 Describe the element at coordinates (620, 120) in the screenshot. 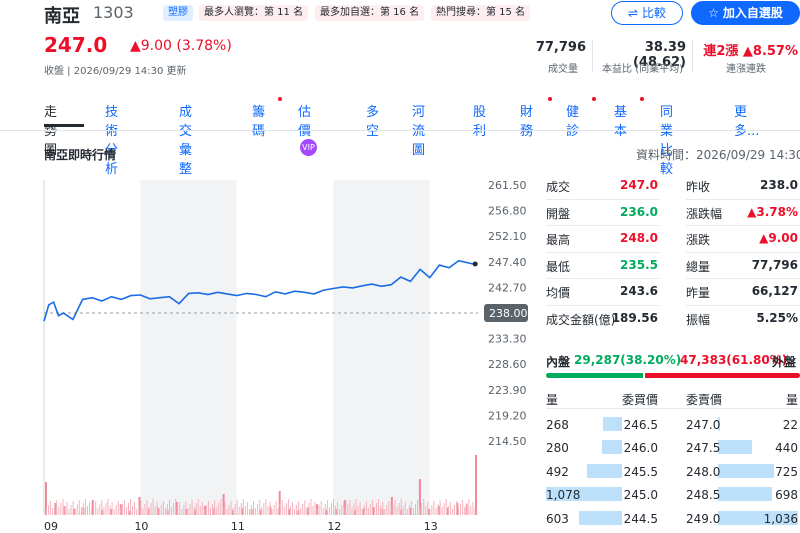

I see `tab-basic: 基本` at that location.